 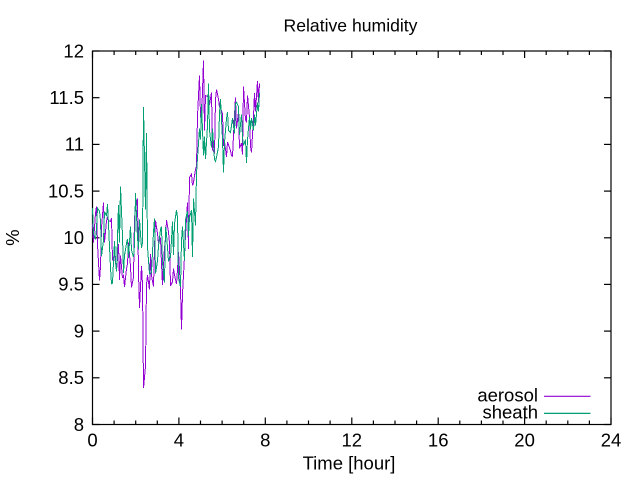 What do you see at coordinates (611, 440) in the screenshot?
I see `svg-text: 24` at bounding box center [611, 440].